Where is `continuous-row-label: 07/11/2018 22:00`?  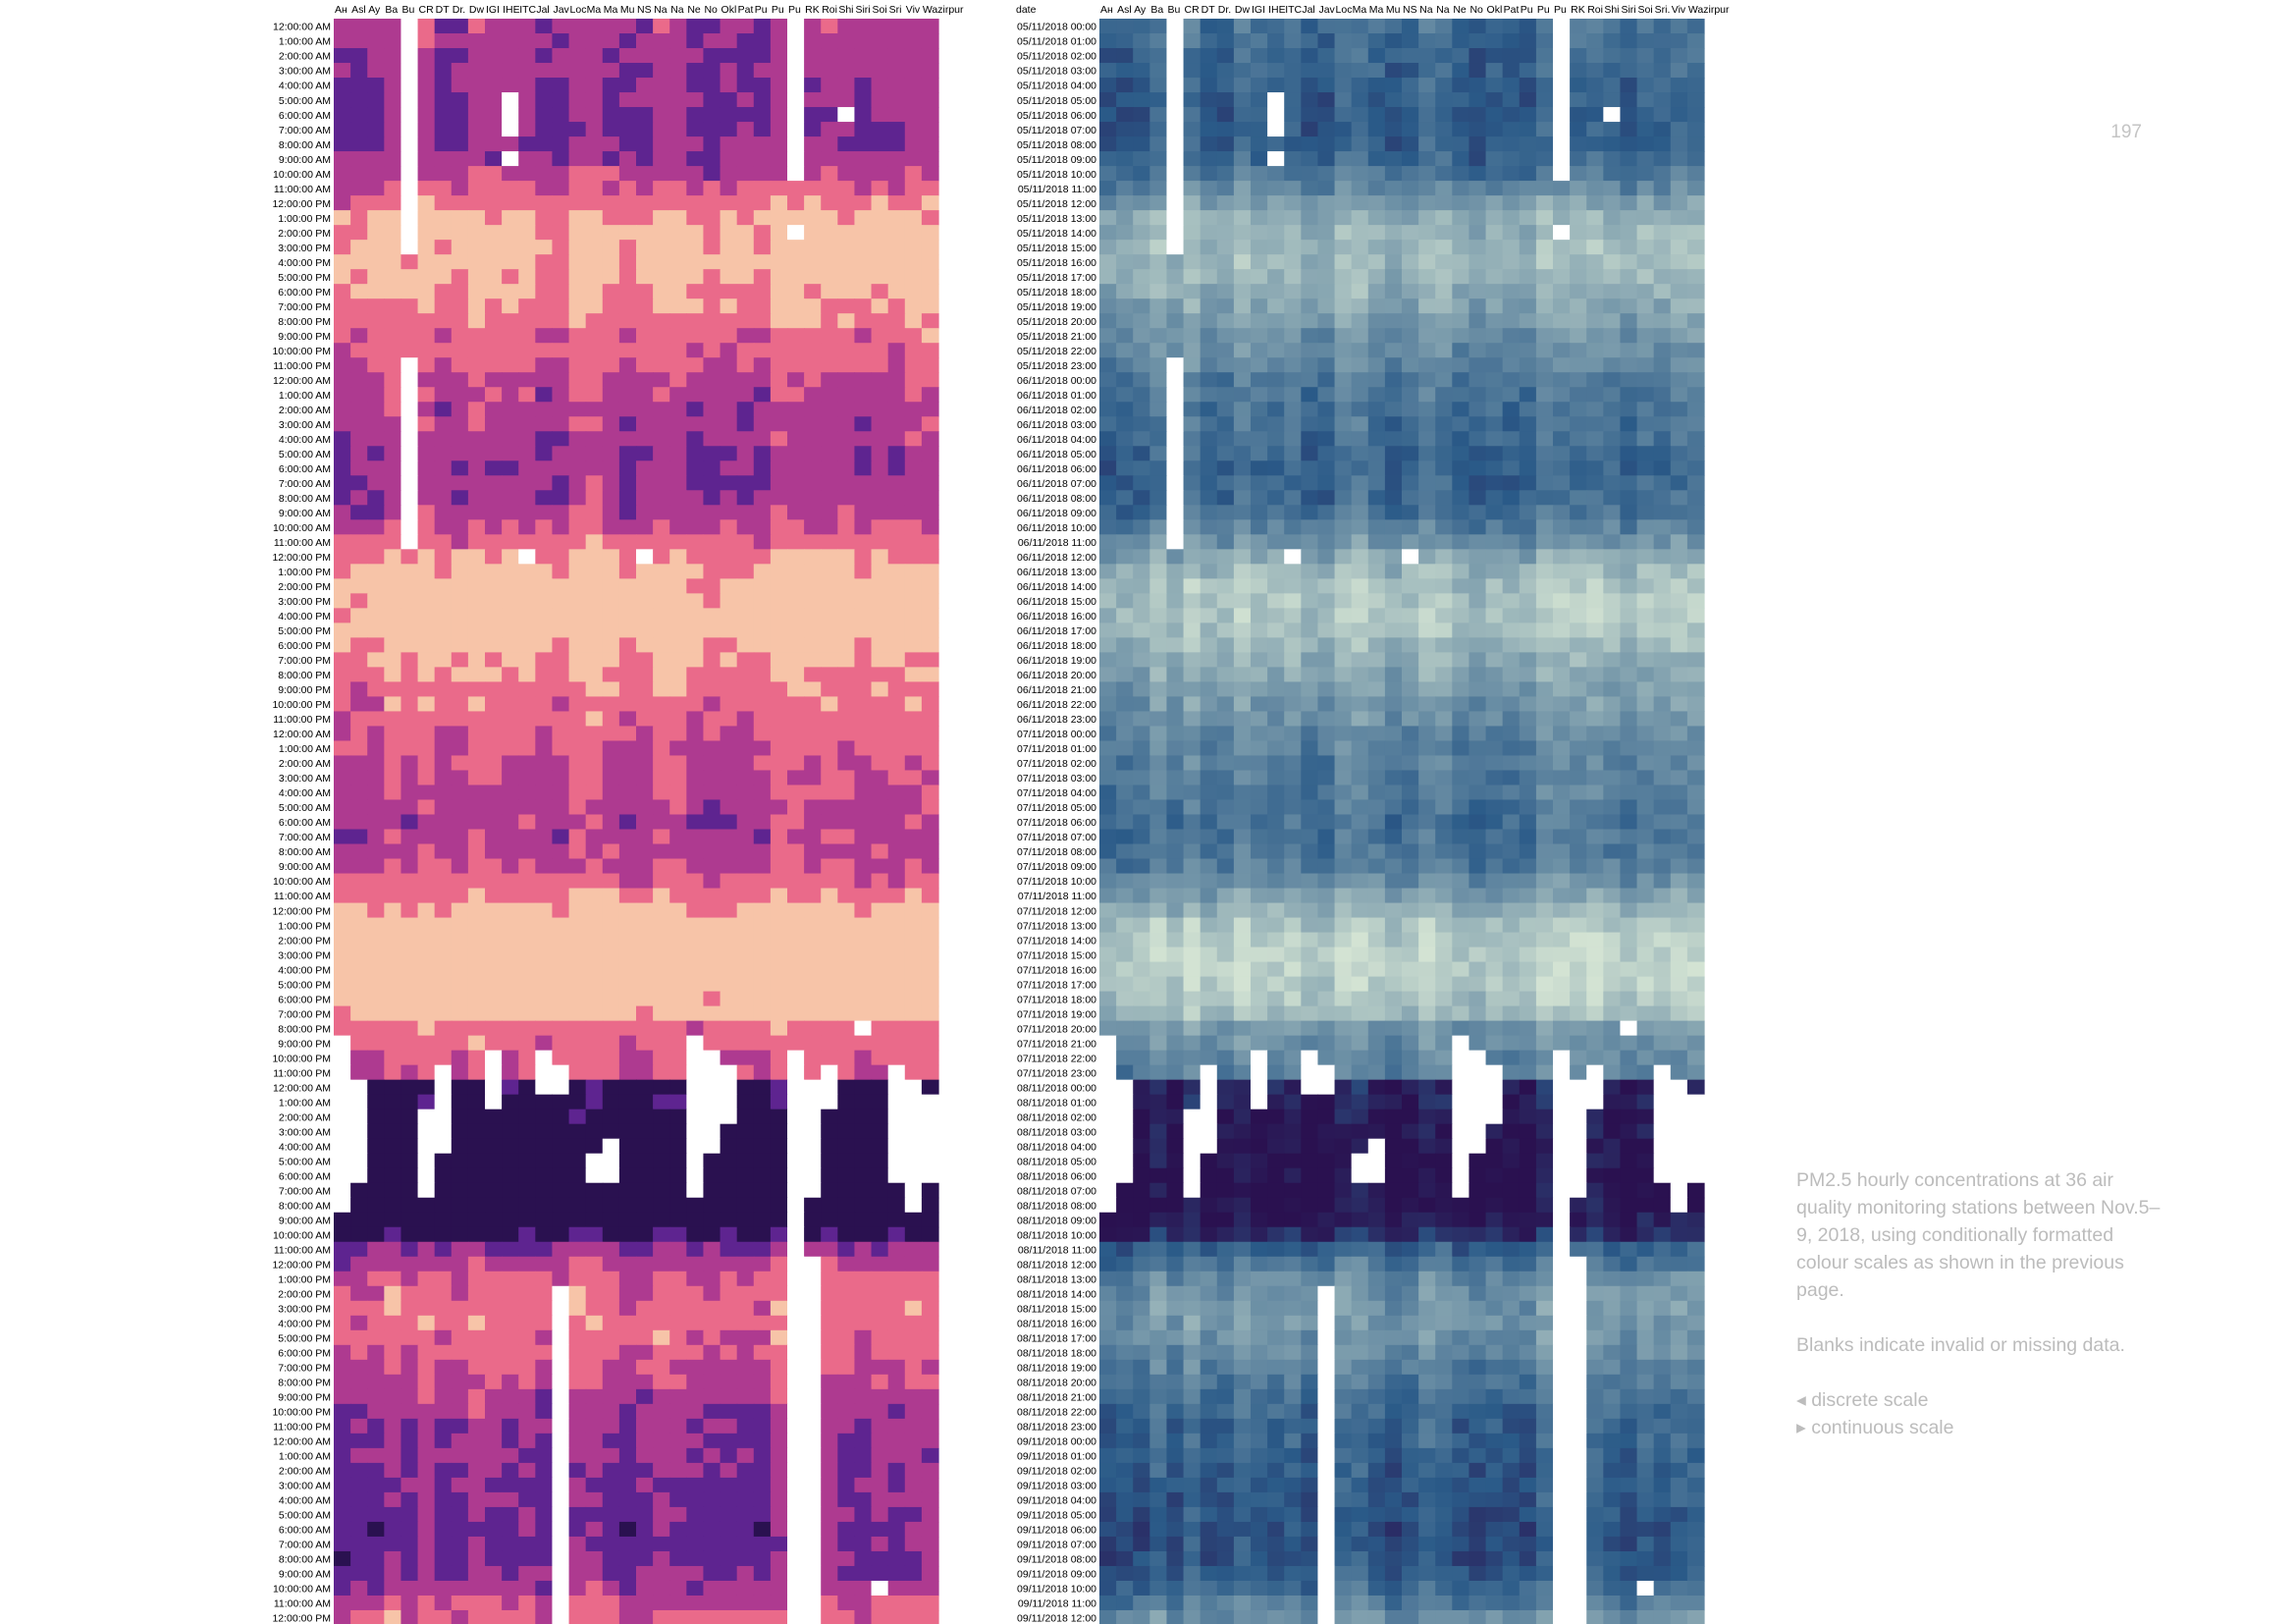
continuous-row-label: 07/11/2018 22:00 is located at coordinates (1057, 1058).